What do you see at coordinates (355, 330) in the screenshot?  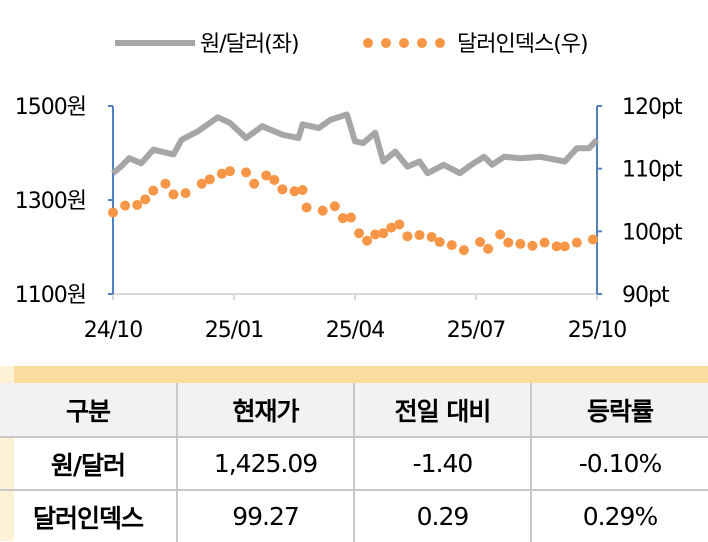 I see `x-tick-label: 25/04` at bounding box center [355, 330].